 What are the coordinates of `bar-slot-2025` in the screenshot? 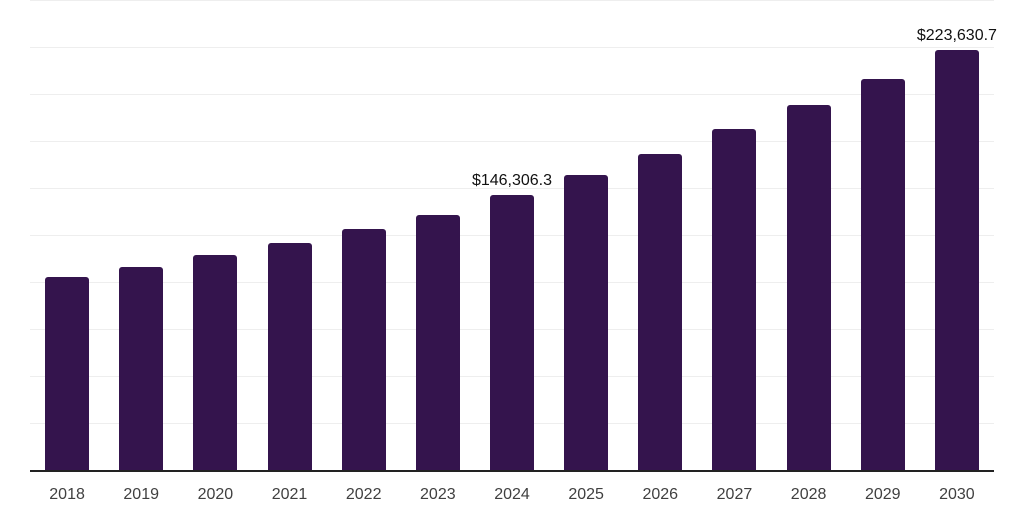 It's located at (586, 235).